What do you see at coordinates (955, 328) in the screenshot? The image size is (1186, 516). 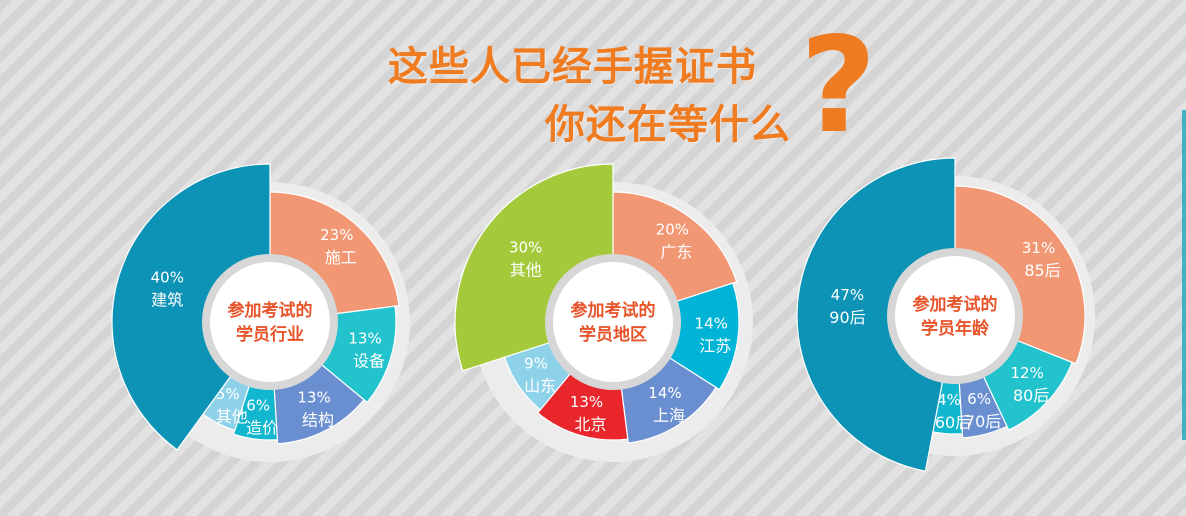 I see `center-label: 学员年龄` at bounding box center [955, 328].